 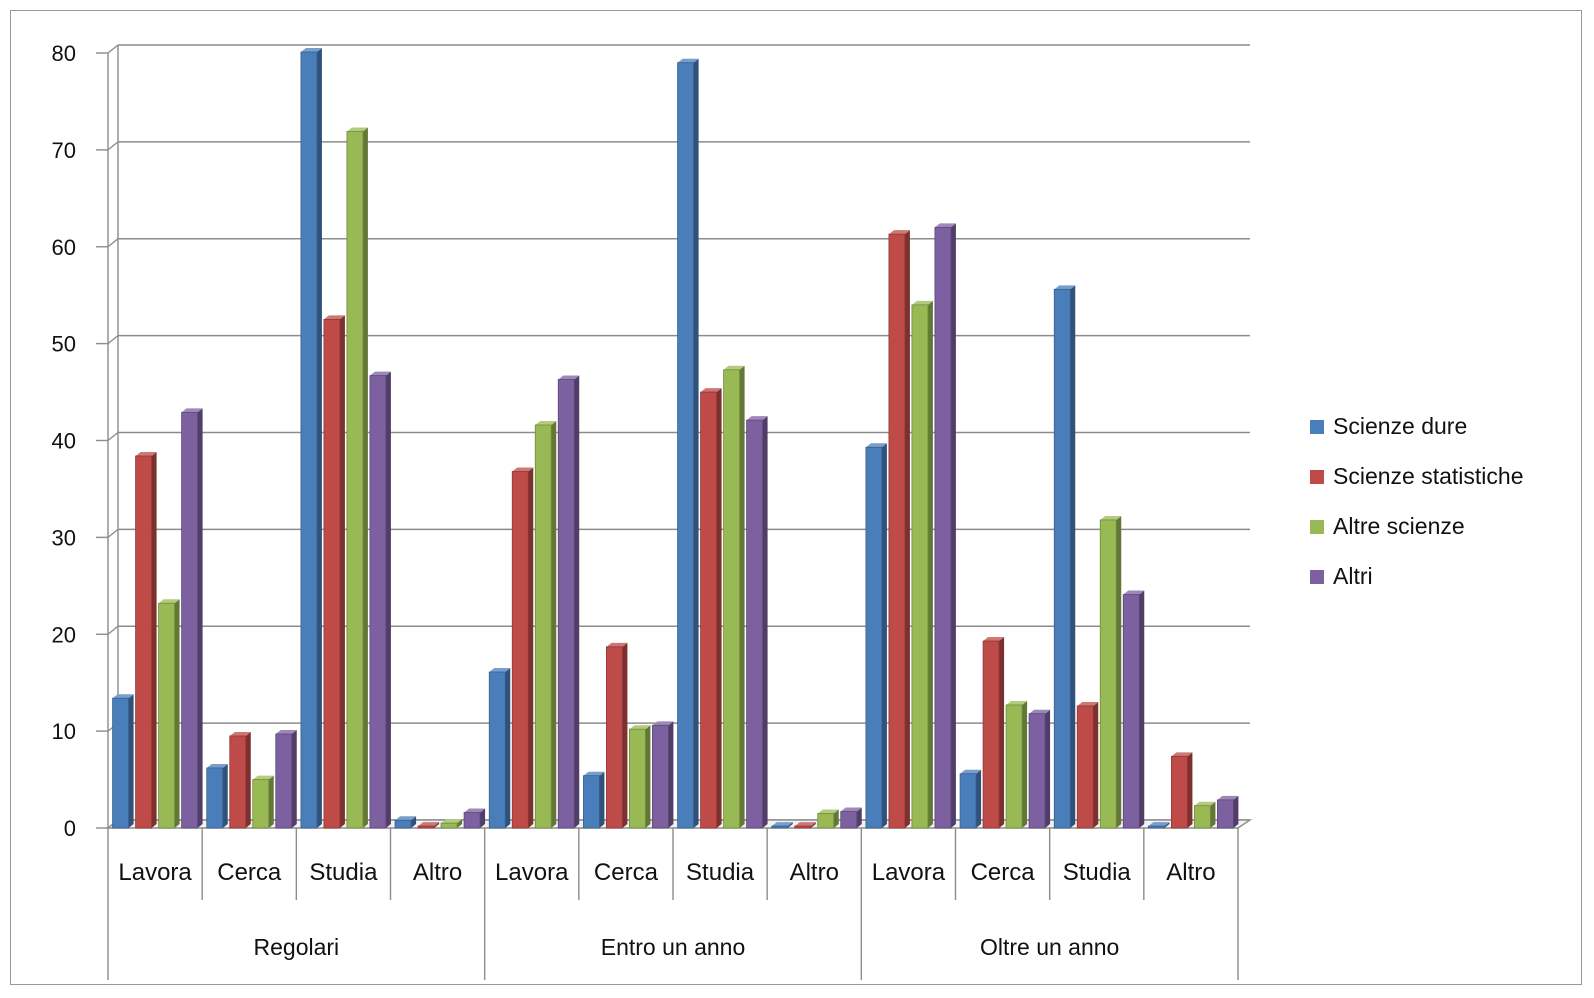 I want to click on y-tick-label: 50, so click(x=64, y=344).